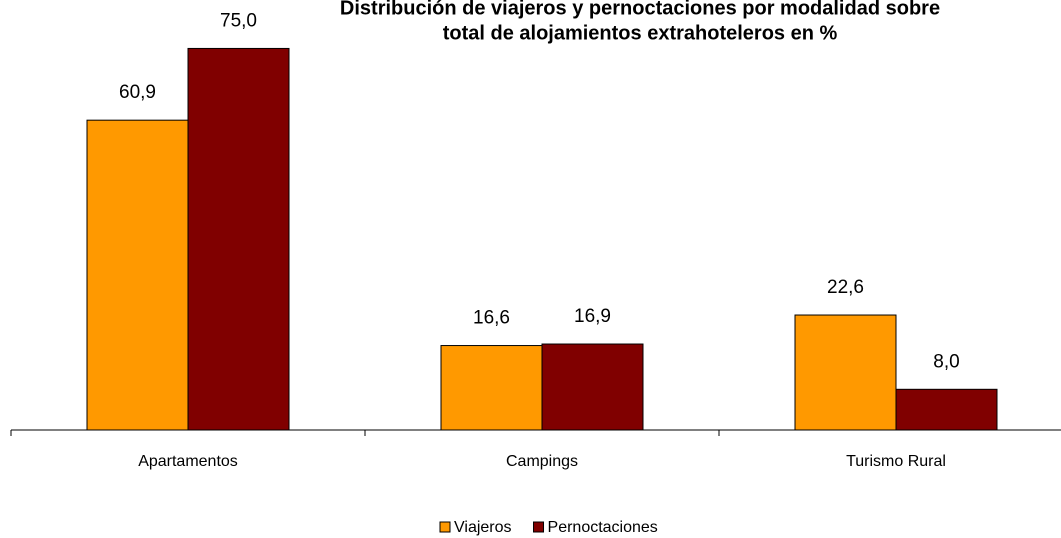  Describe the element at coordinates (603, 527) in the screenshot. I see `legend-label: Pernoctaciones` at that location.